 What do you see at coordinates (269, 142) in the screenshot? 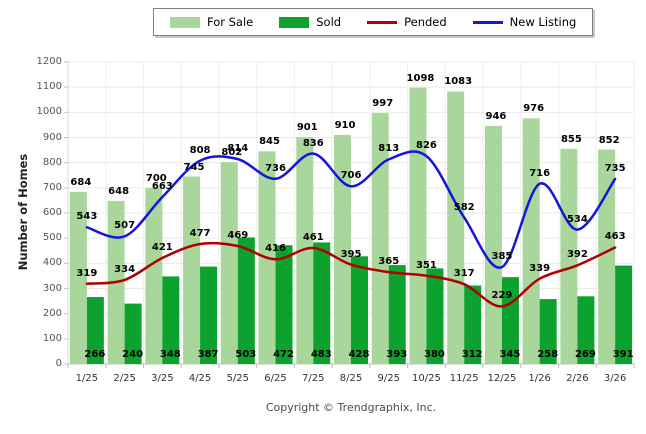
I see `data-label-for-sale: 845` at bounding box center [269, 142].